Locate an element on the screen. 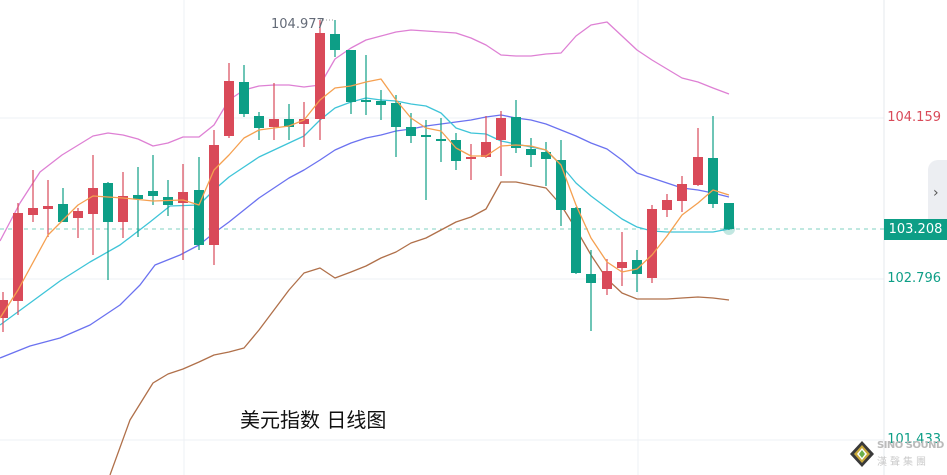 This screenshot has height=475, width=947. max-price-marker: 104.977 is located at coordinates (298, 24).